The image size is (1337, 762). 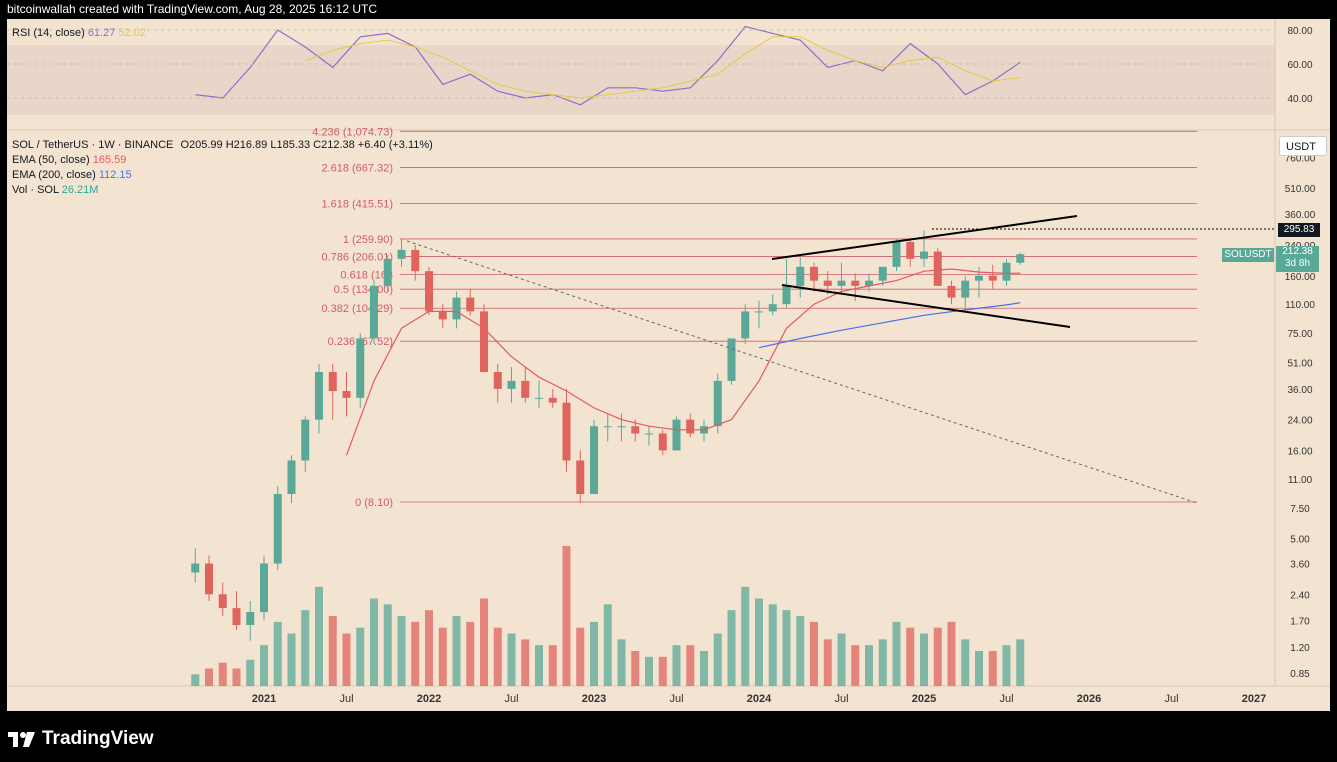 What do you see at coordinates (1299, 334) in the screenshot?
I see `price-tick-label: 75.00` at bounding box center [1299, 334].